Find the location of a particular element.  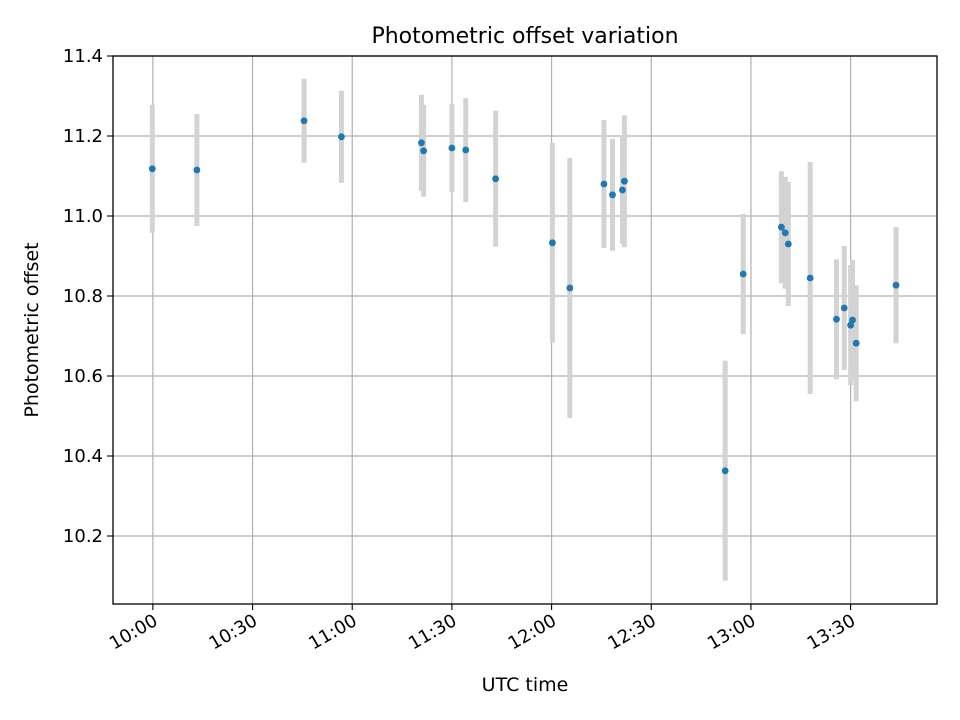

y-axis-label: Photometric offset is located at coordinates (32, 329).